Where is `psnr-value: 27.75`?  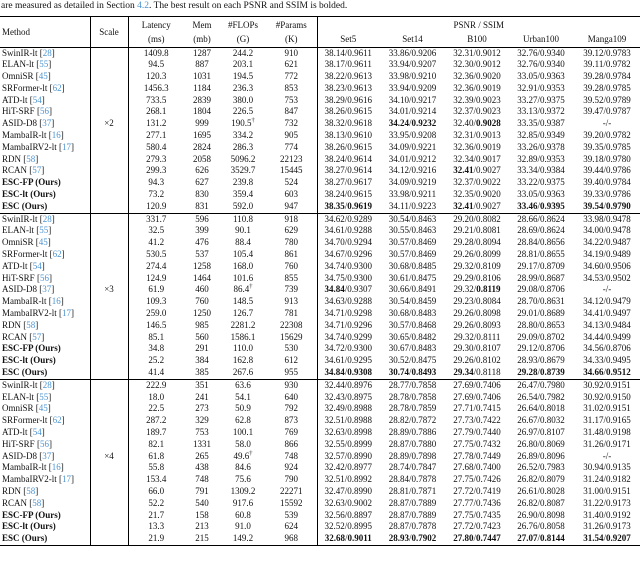 psnr-value: 27.75 is located at coordinates (463, 479).